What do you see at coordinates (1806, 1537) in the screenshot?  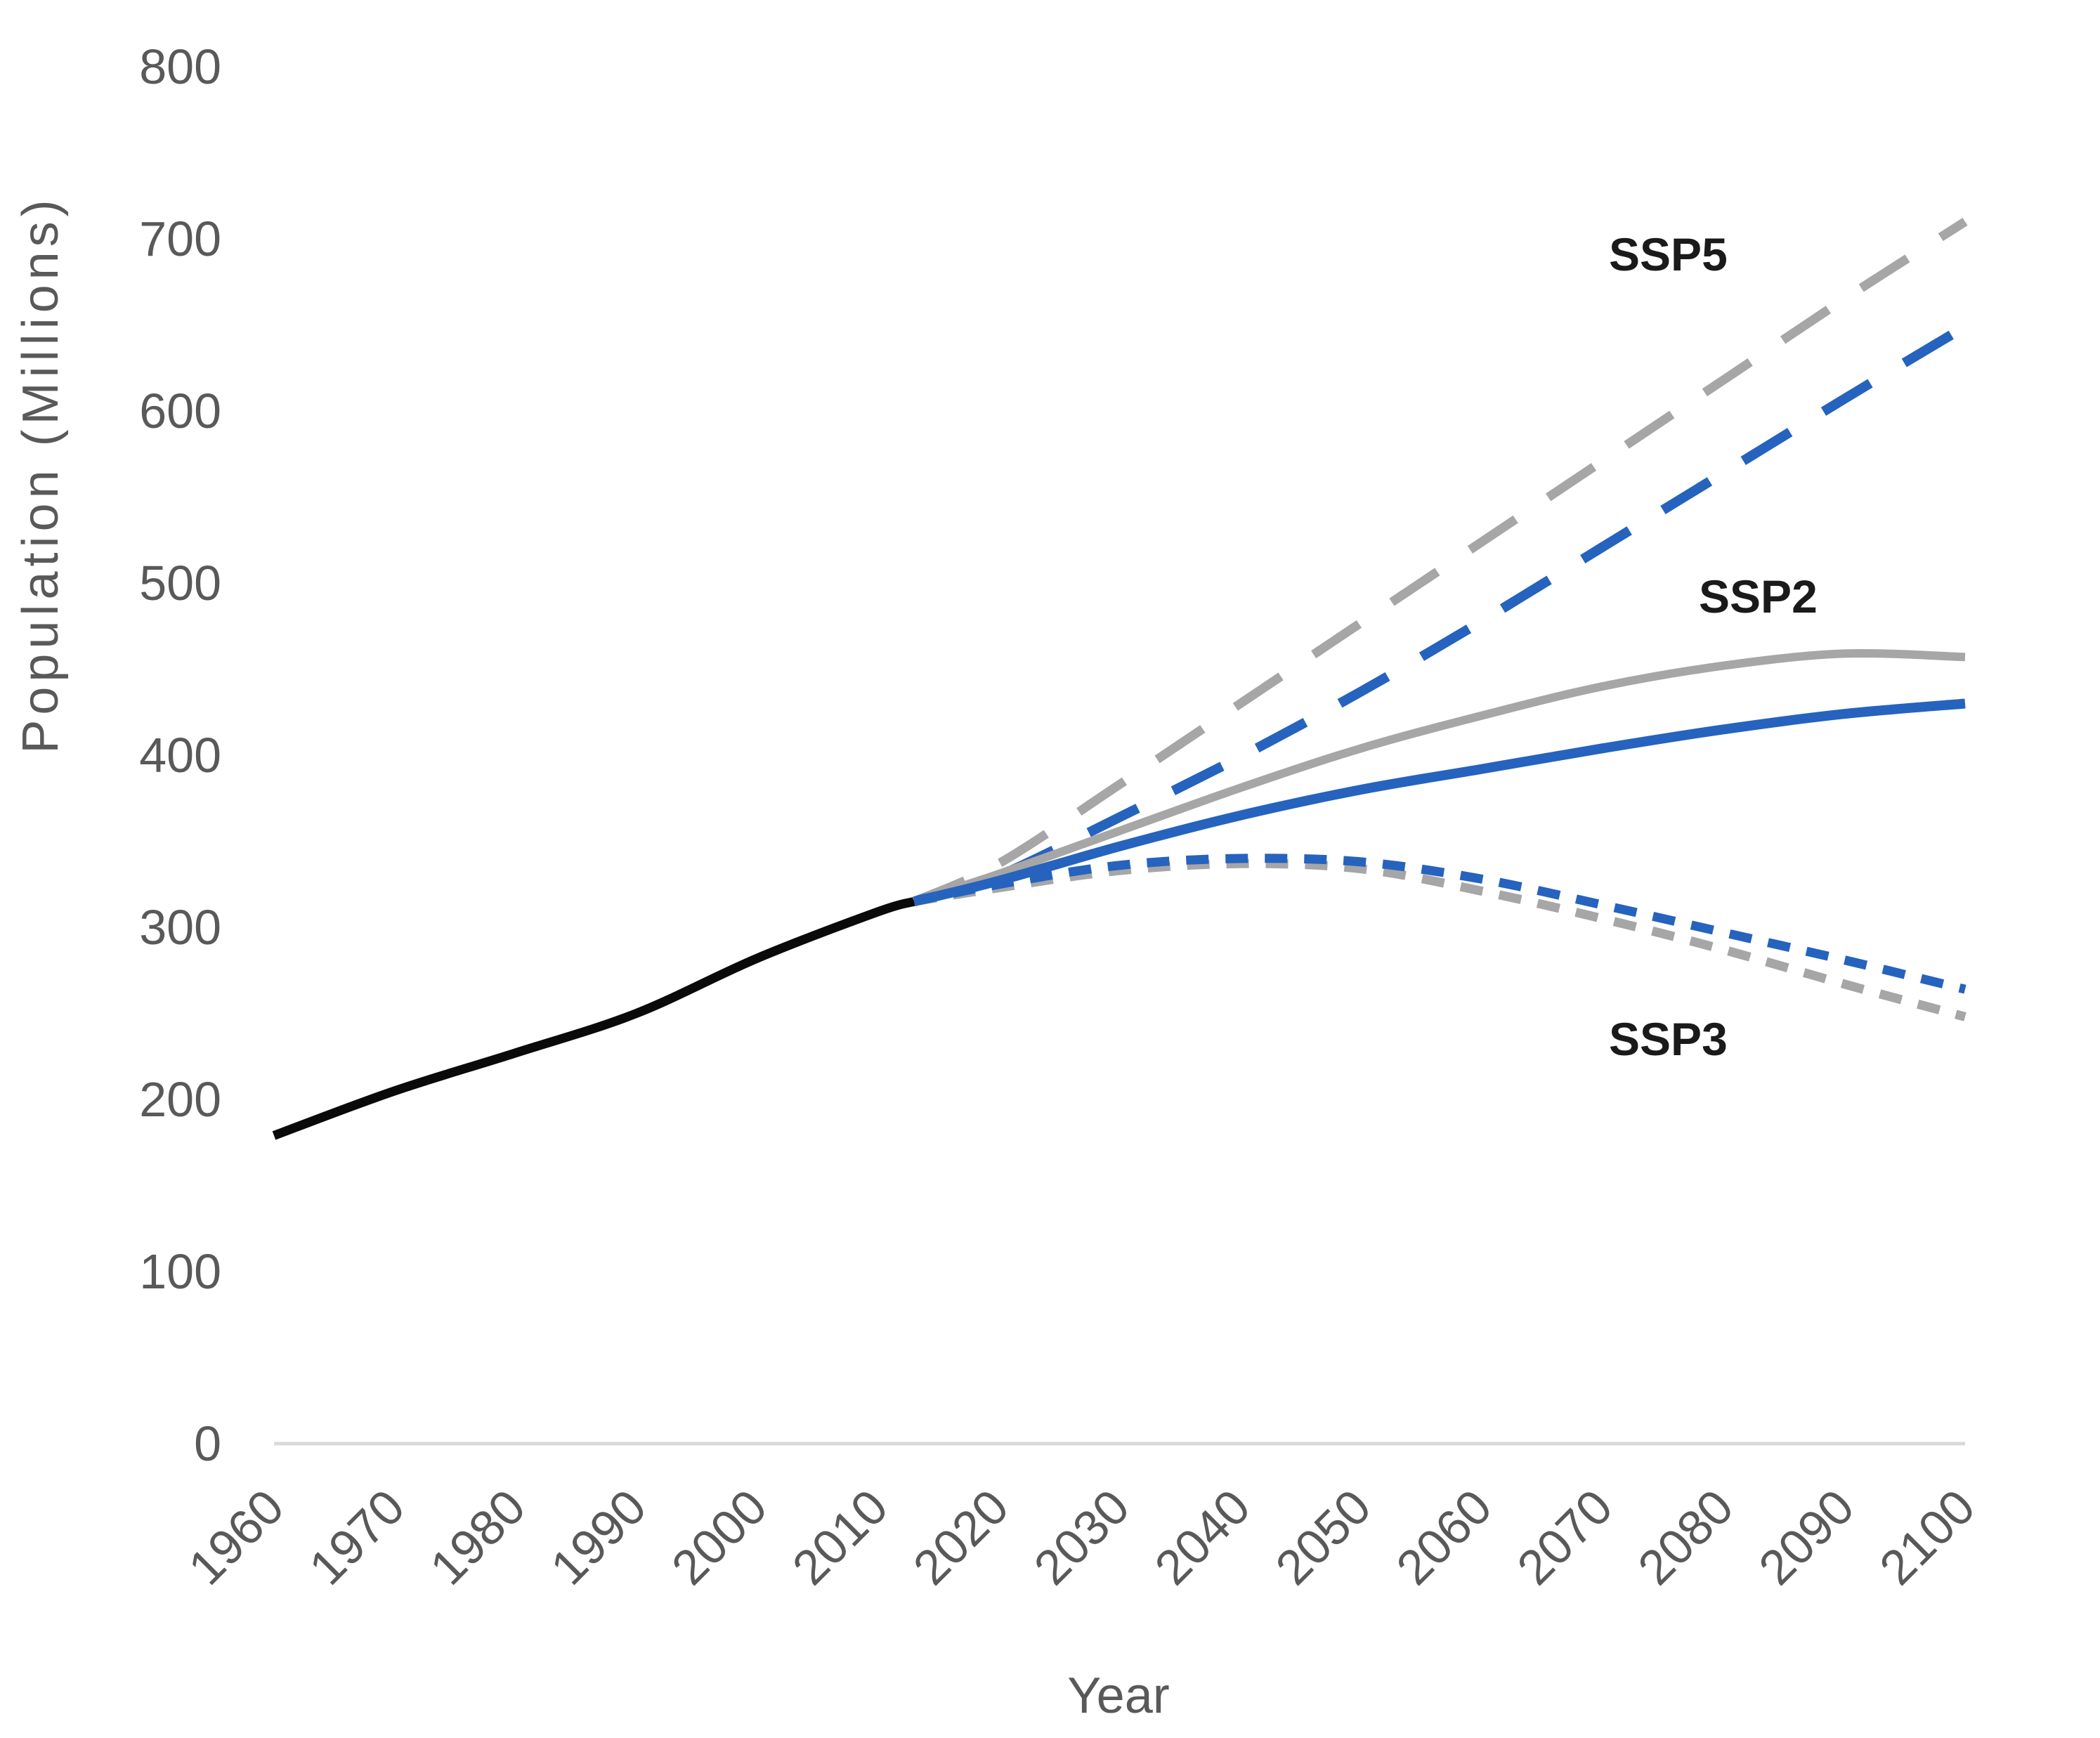 I see `x-tick-label: 2090` at bounding box center [1806, 1537].